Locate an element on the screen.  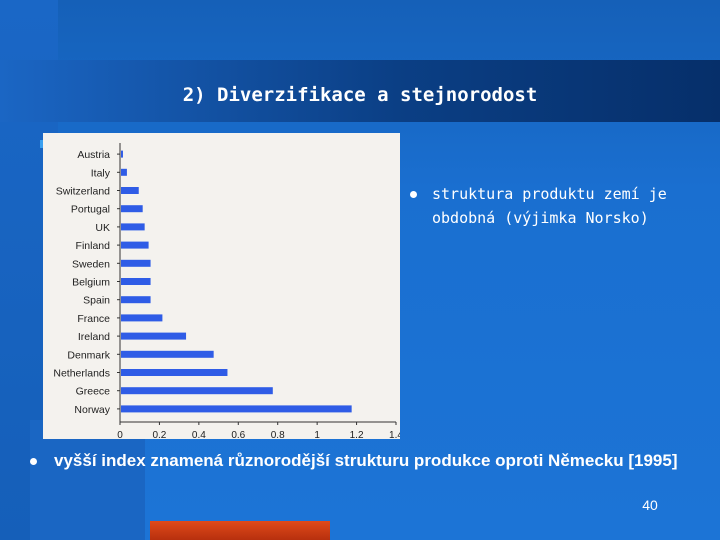
x-tick-label: 1 is located at coordinates (317, 434).